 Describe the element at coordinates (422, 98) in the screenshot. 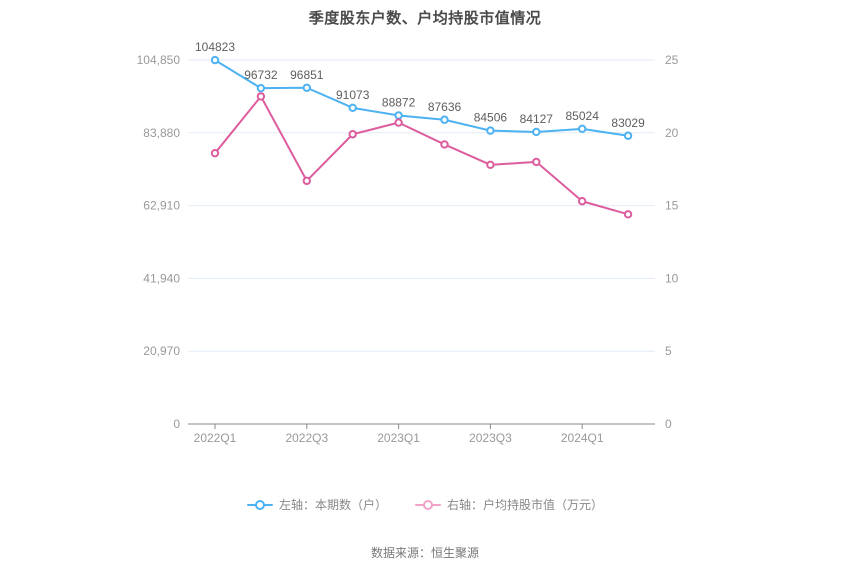

I see `line-series-shareholder-count` at that location.